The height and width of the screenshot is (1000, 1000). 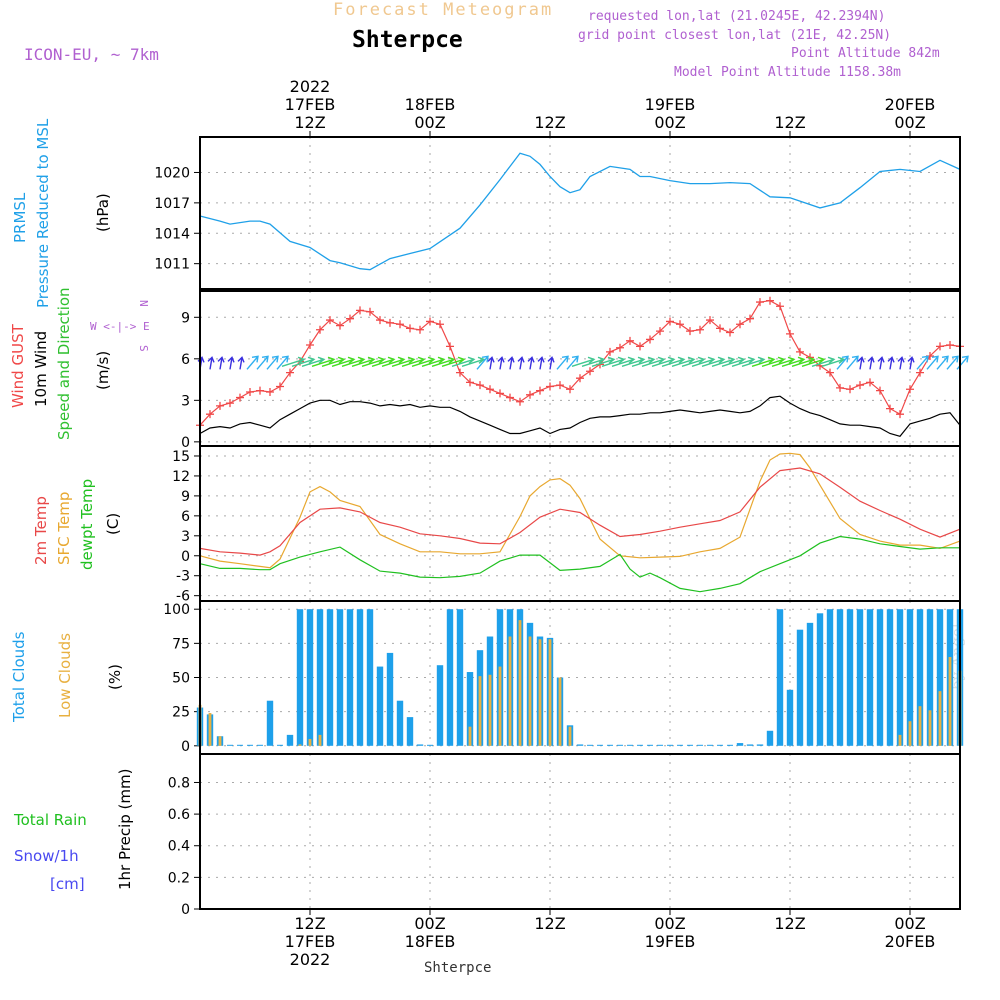 What do you see at coordinates (181, 457) in the screenshot?
I see `y-tick-label: 15` at bounding box center [181, 457].